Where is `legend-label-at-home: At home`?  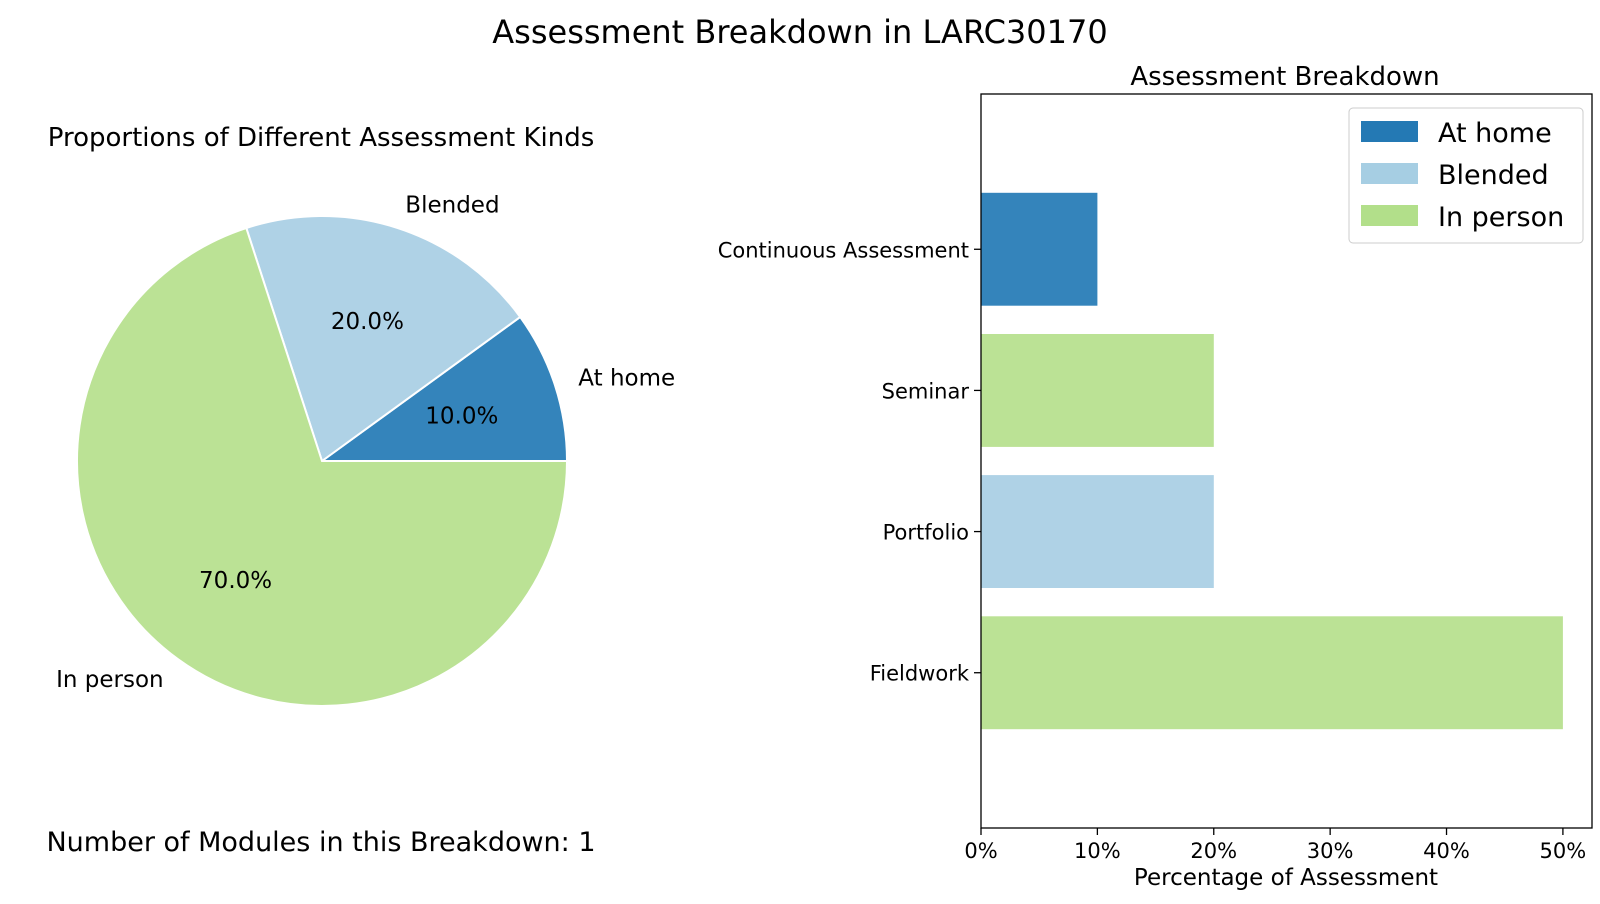
legend-label-at-home: At home is located at coordinates (1495, 133).